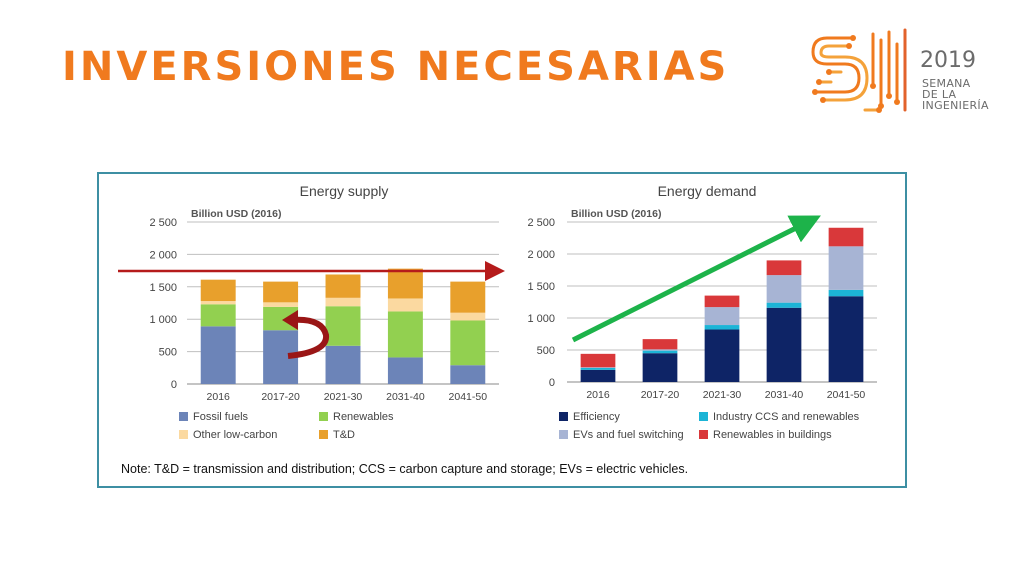 This screenshot has height=576, width=1024. Describe the element at coordinates (343, 397) in the screenshot. I see `chart1-xtick-label: 2021-30` at that location.